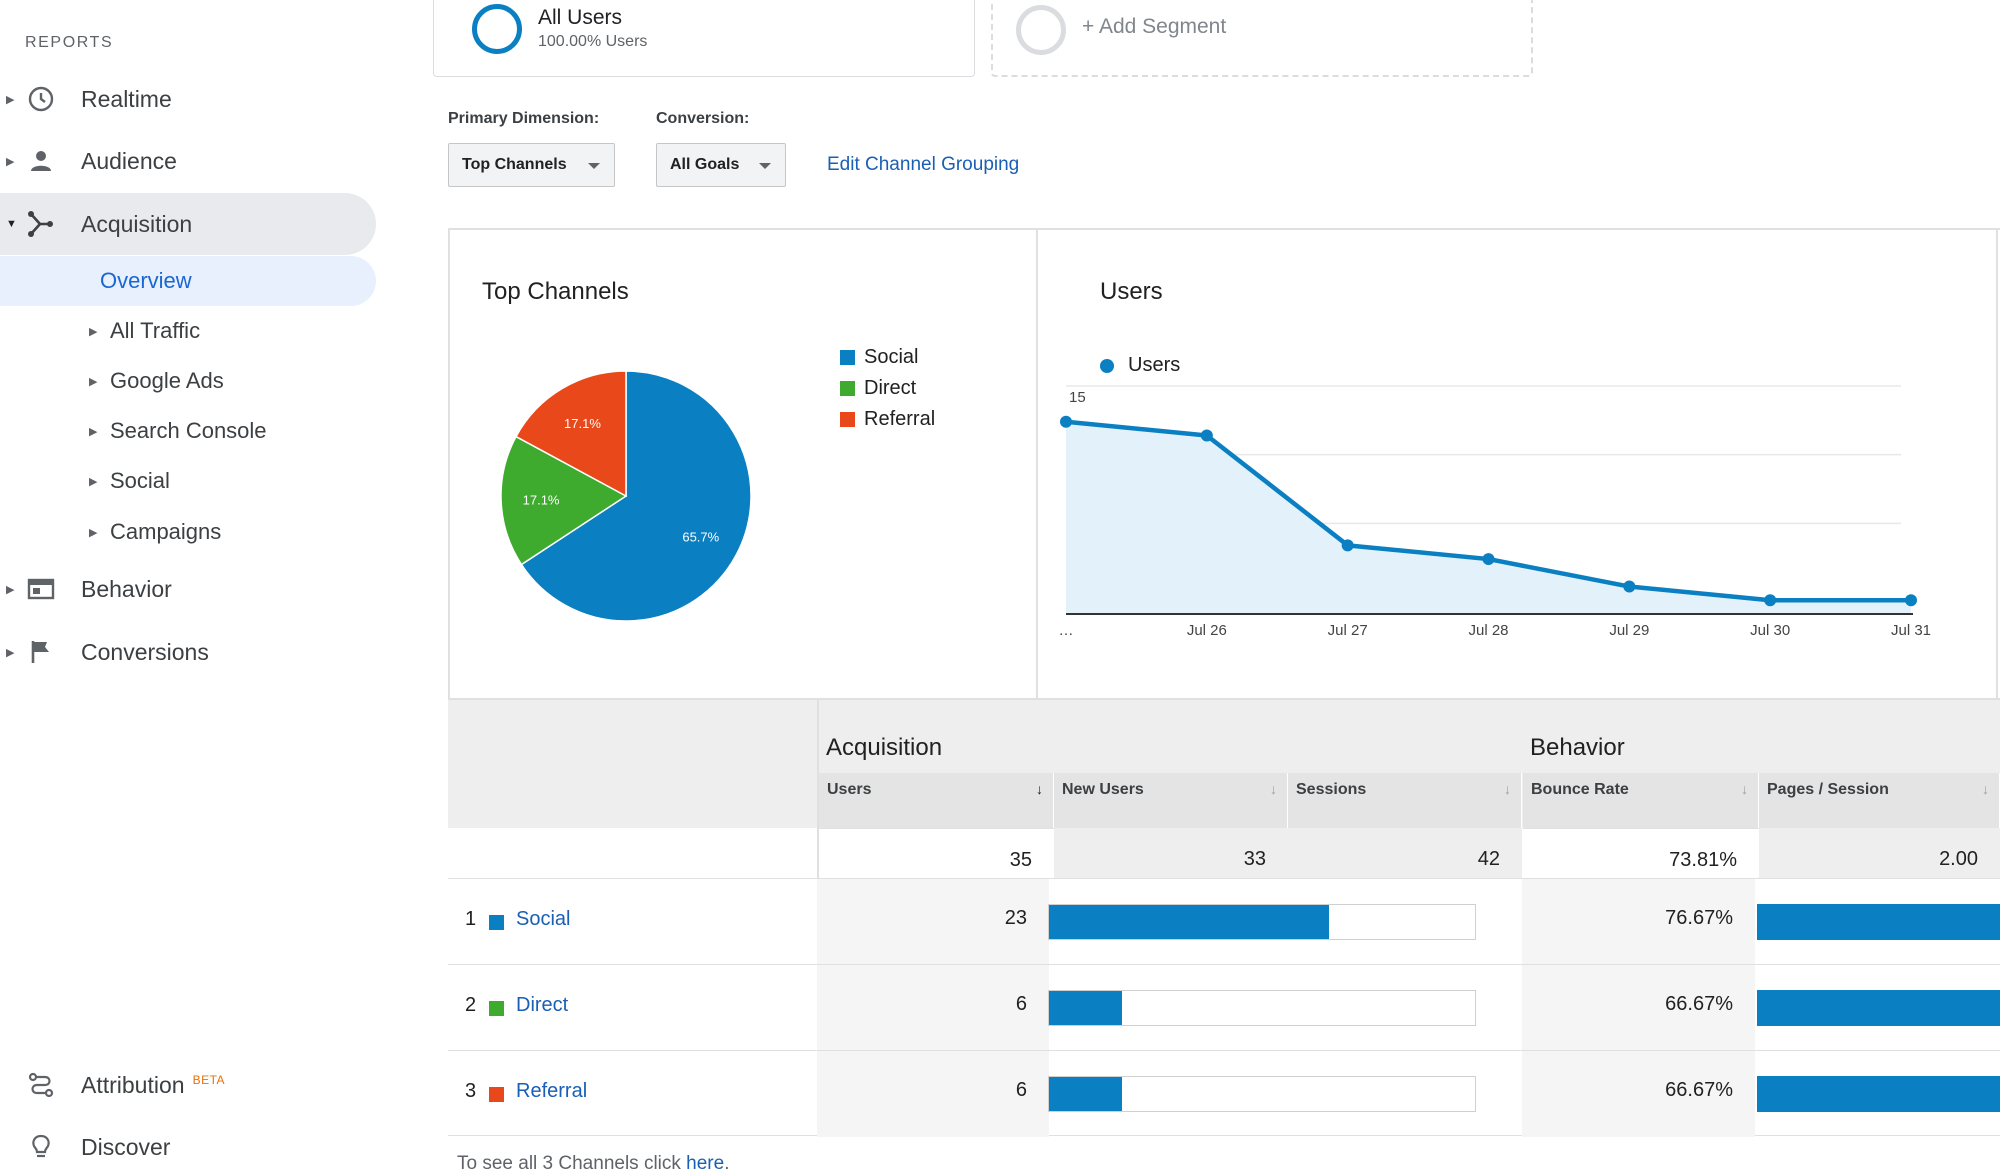 The width and height of the screenshot is (2000, 1171). What do you see at coordinates (1015, 918) in the screenshot?
I see `users-value: 23` at bounding box center [1015, 918].